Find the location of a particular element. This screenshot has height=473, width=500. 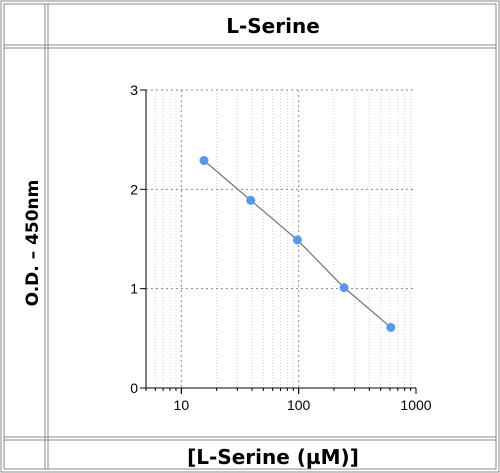

x-axis-label: [L-Serine (µM)] is located at coordinates (273, 457).